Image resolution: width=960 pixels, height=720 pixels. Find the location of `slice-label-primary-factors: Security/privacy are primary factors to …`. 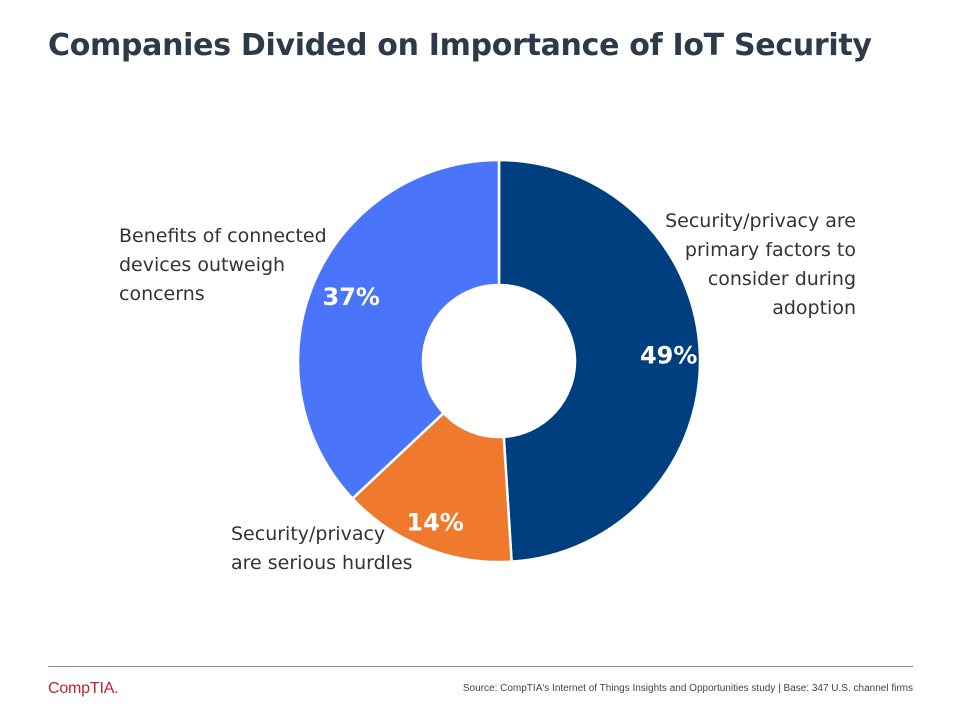

slice-label-primary-factors: Security/privacy are primary factors to … is located at coordinates (760, 265).